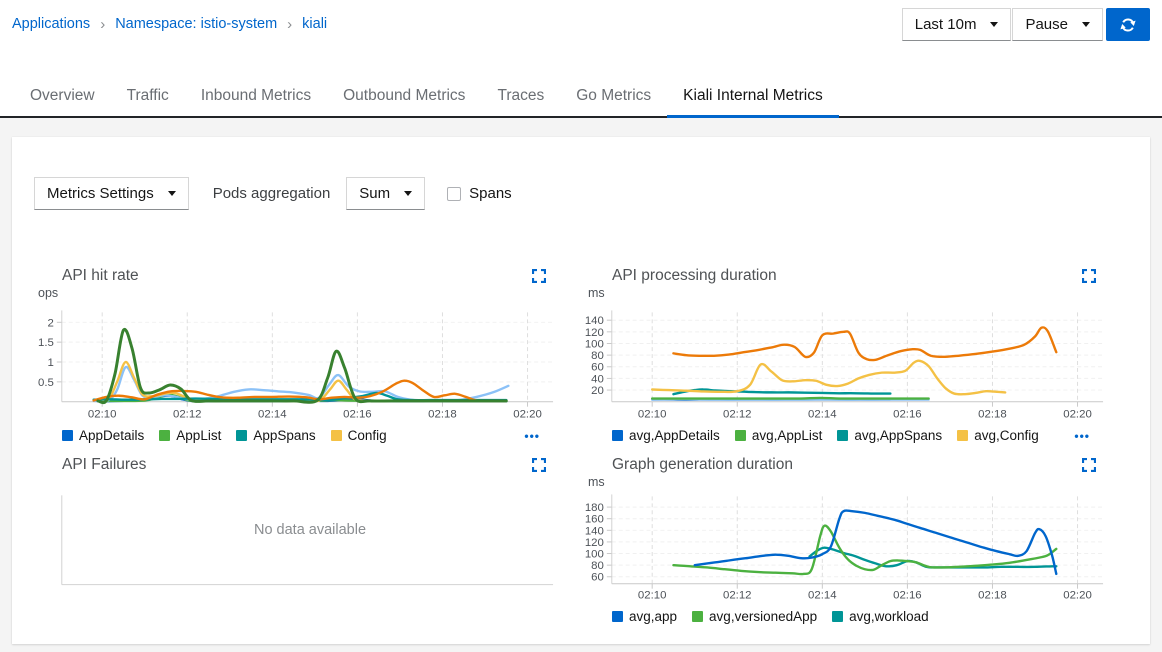  I want to click on breadcrumb-link-namespace: Namespace: istio-system, so click(196, 24).